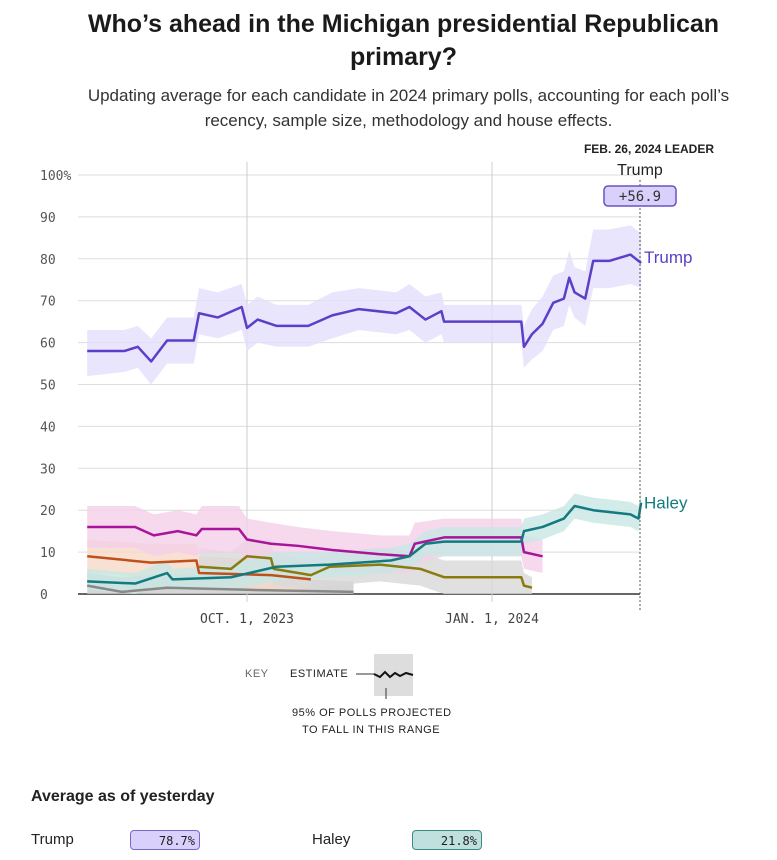 The width and height of the screenshot is (777, 860). Describe the element at coordinates (48, 553) in the screenshot. I see `y-tick-label: 10` at that location.